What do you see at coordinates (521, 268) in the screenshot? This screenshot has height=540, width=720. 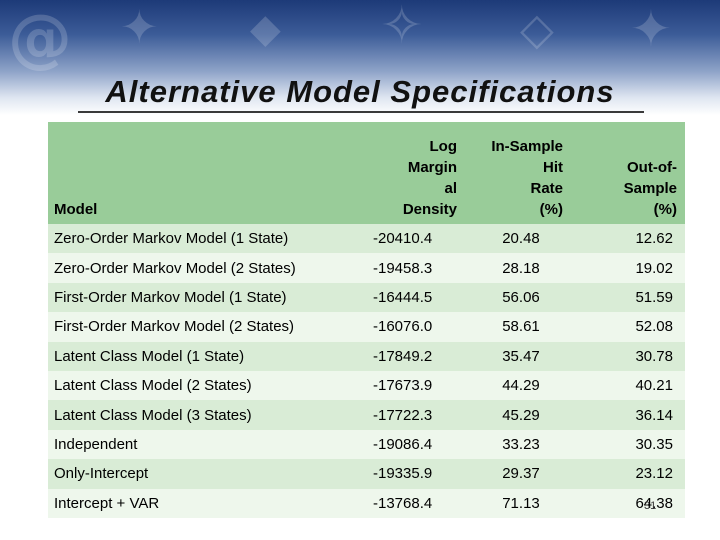 I see `cell-in-sample-hit-rate: 28.18` at bounding box center [521, 268].